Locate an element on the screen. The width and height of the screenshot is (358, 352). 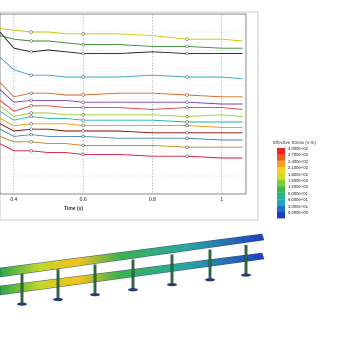
x-axis-label: Time (s) is located at coordinates (74, 209).